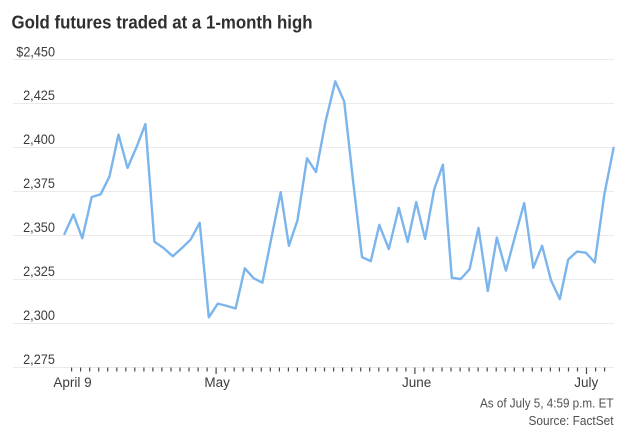  Describe the element at coordinates (217, 382) in the screenshot. I see `svg-text: May` at that location.